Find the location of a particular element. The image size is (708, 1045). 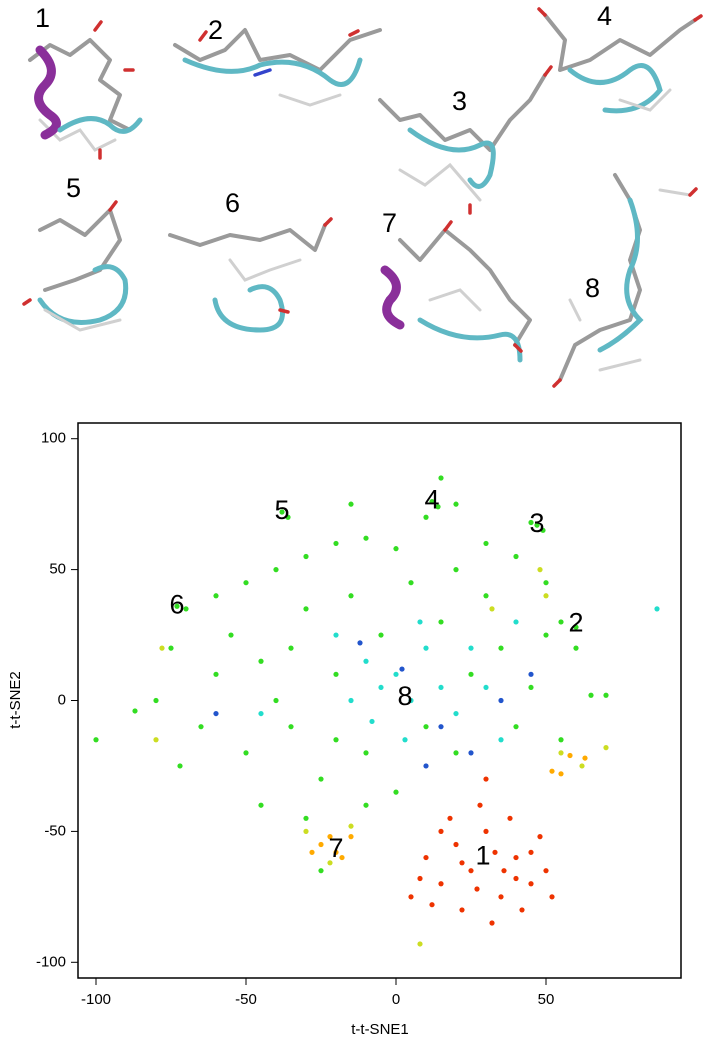

x-tick-label: -100 is located at coordinates (96, 999).